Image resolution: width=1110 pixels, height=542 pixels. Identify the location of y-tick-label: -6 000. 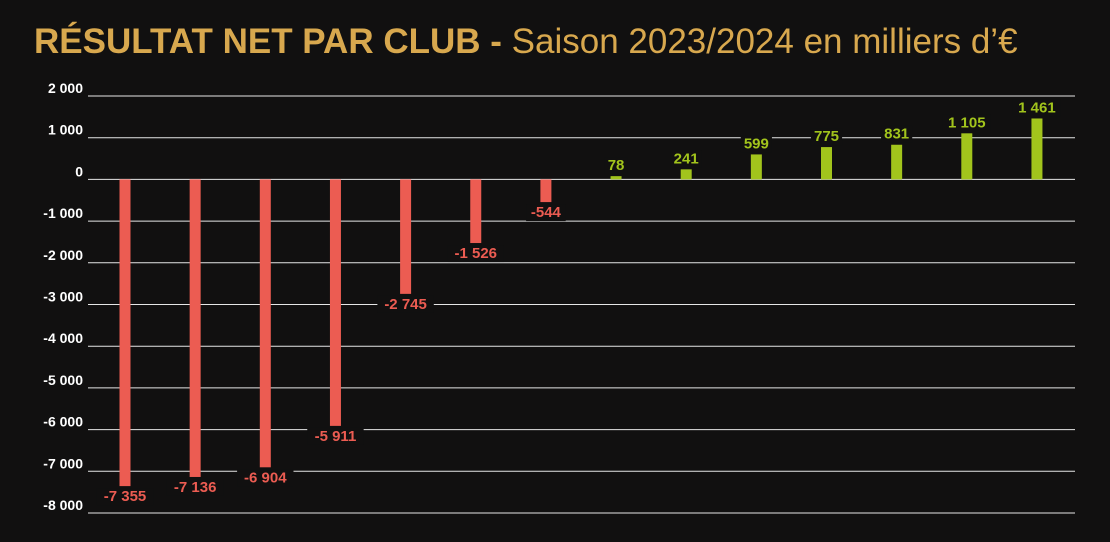
(63, 422).